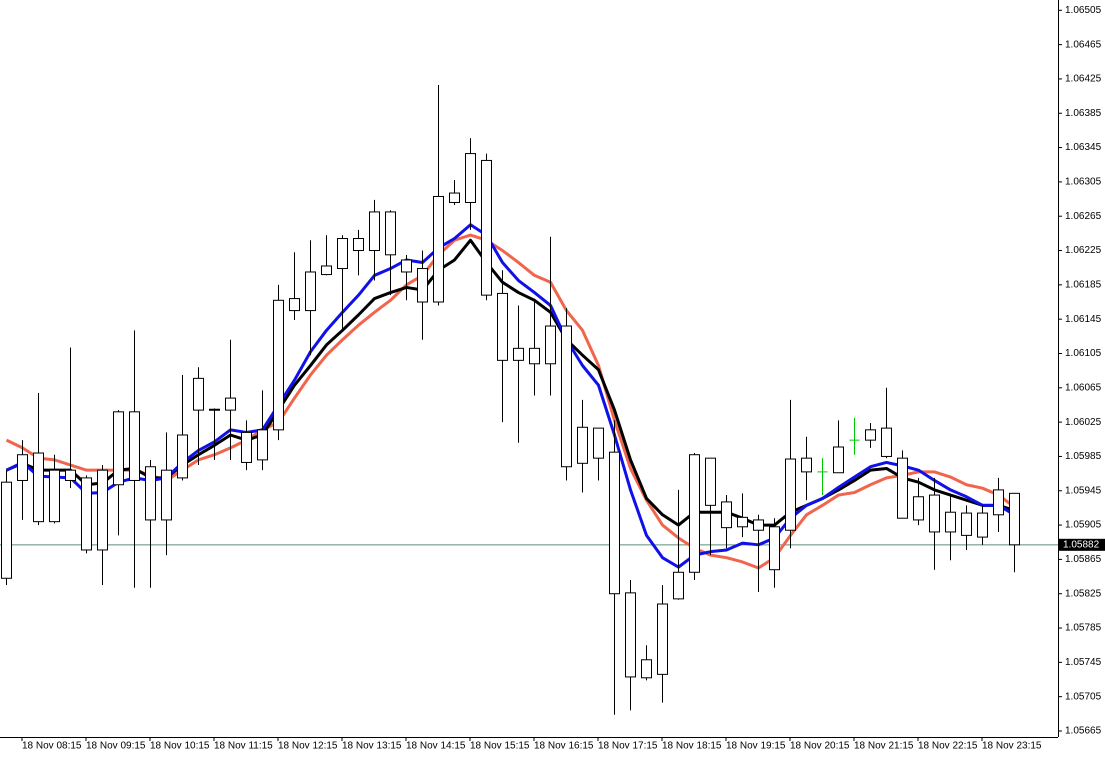 The image size is (1105, 757). What do you see at coordinates (1083, 250) in the screenshot?
I see `y-tick-label: 1.06225` at bounding box center [1083, 250].